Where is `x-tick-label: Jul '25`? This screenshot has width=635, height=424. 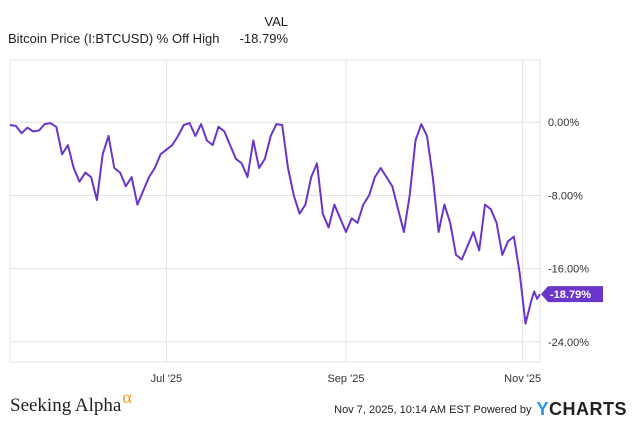 x-tick-label: Jul '25 is located at coordinates (166, 379).